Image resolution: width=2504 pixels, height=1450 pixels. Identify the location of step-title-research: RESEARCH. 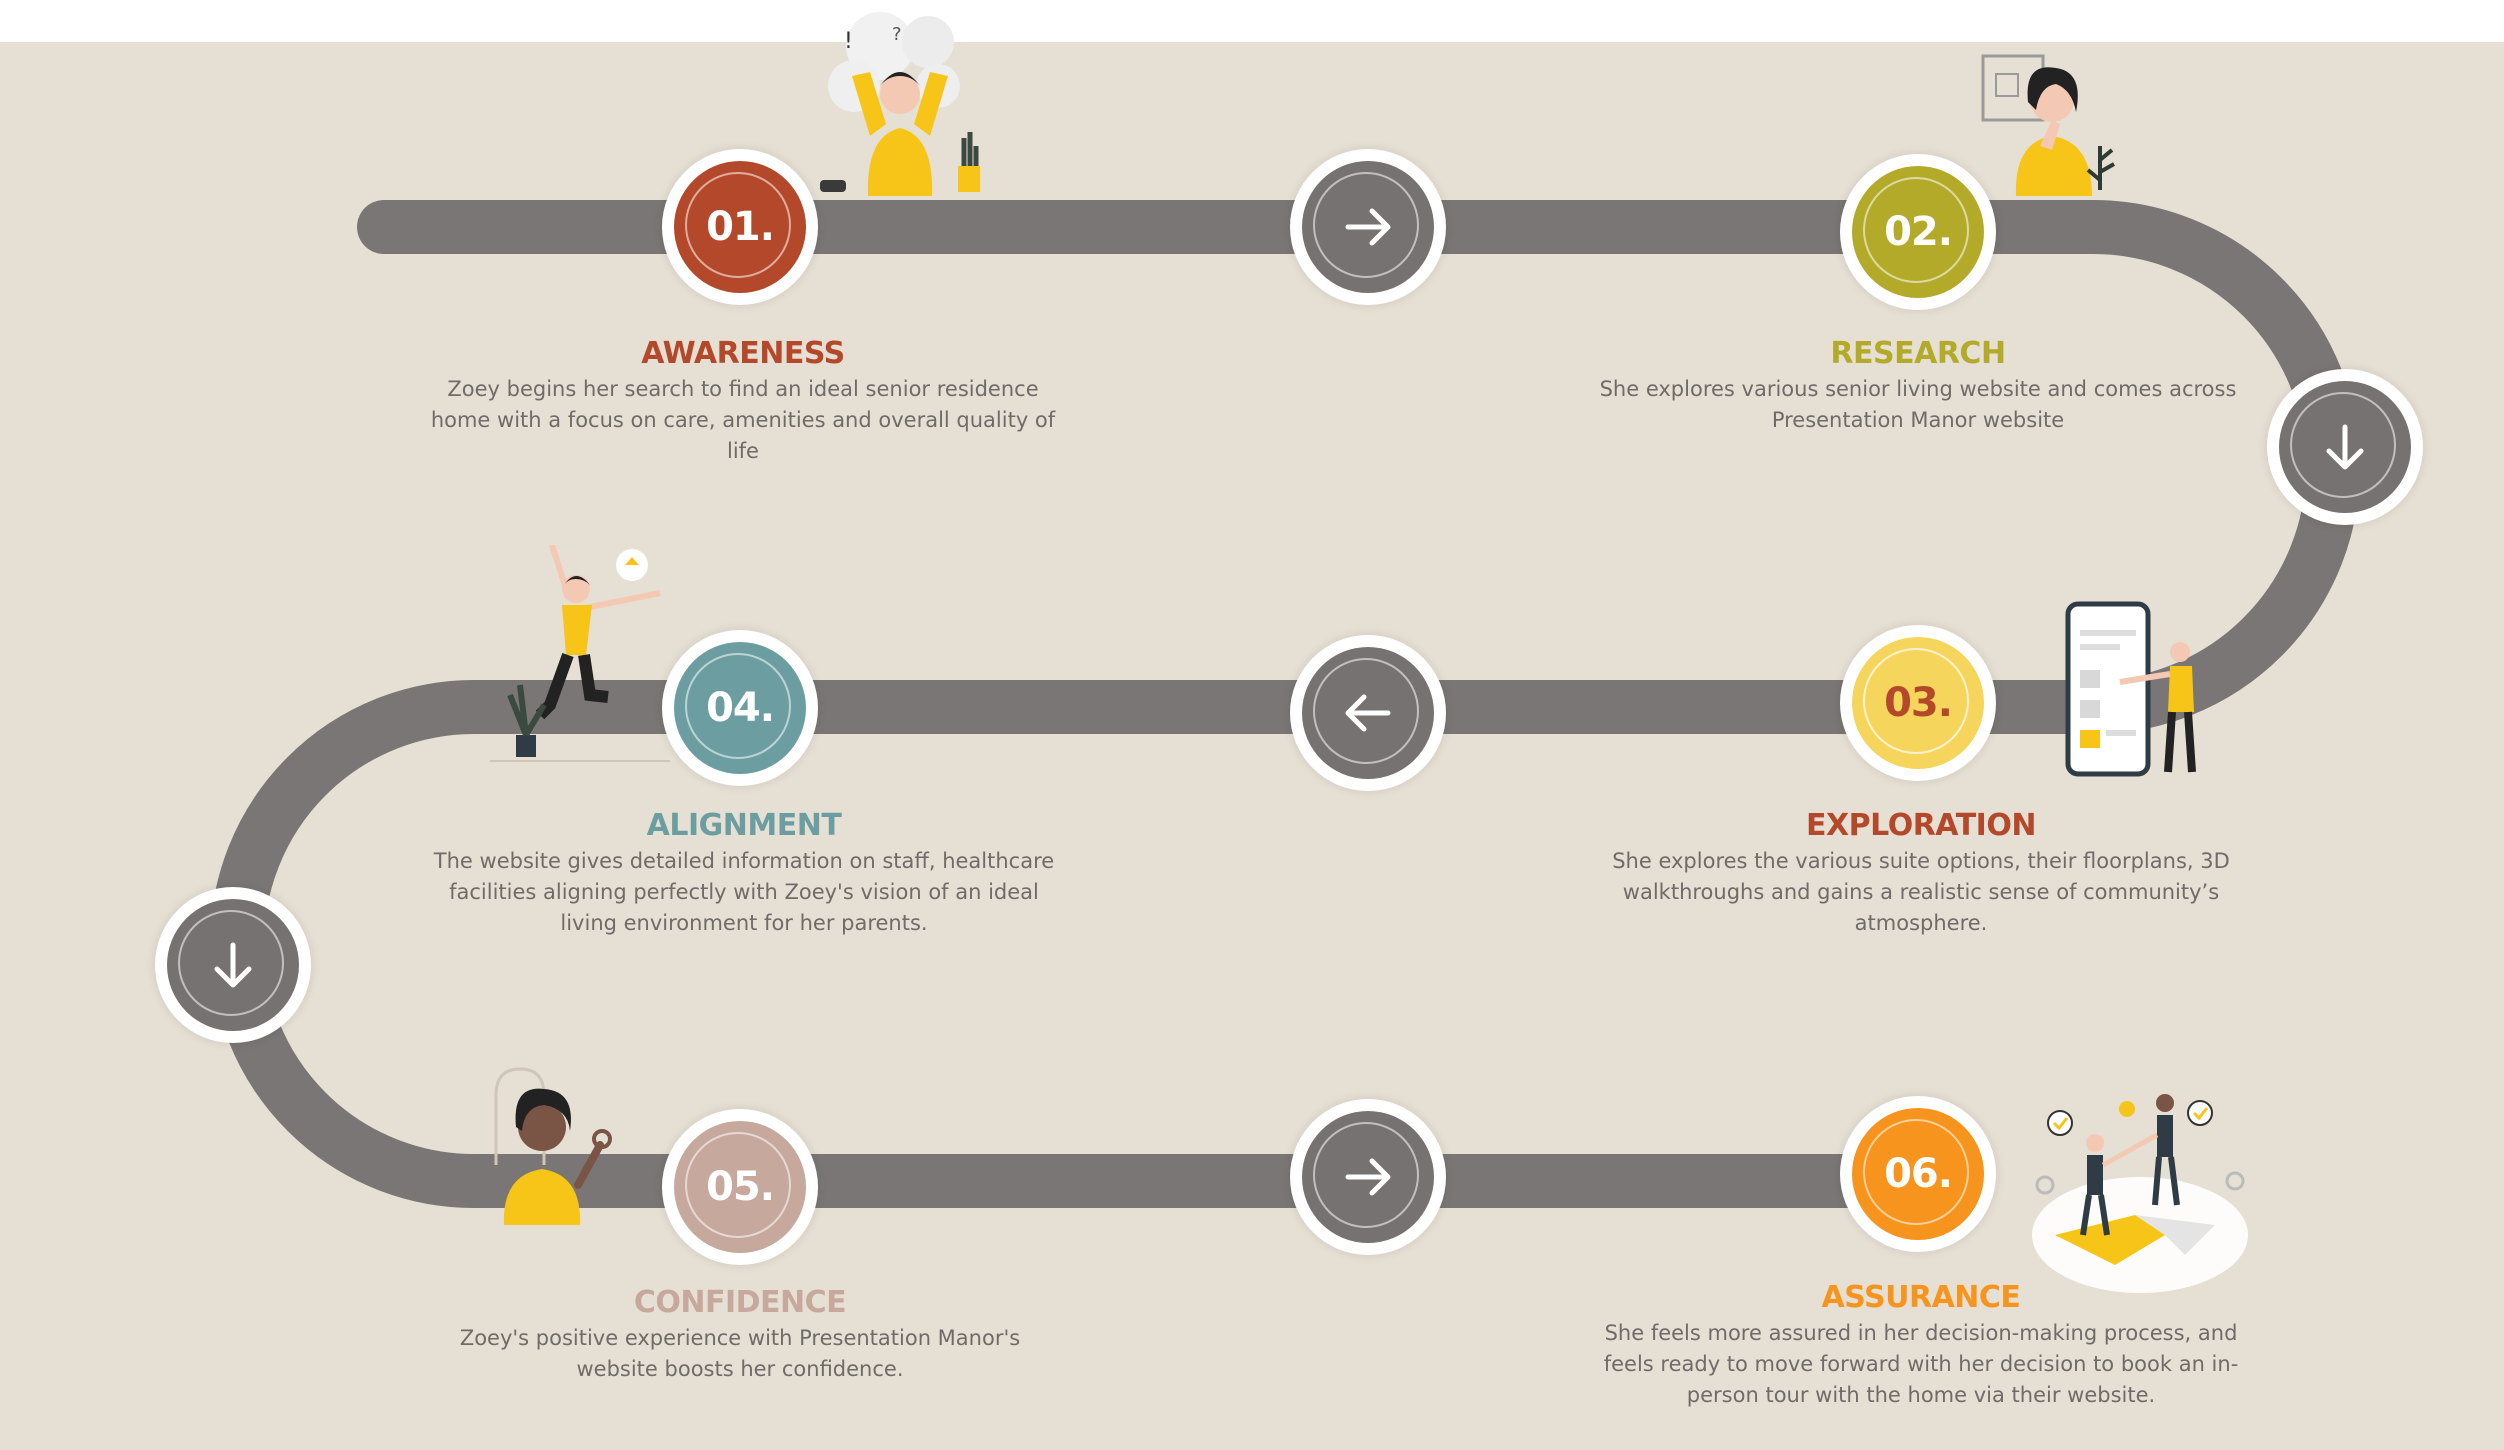
(1918, 353).